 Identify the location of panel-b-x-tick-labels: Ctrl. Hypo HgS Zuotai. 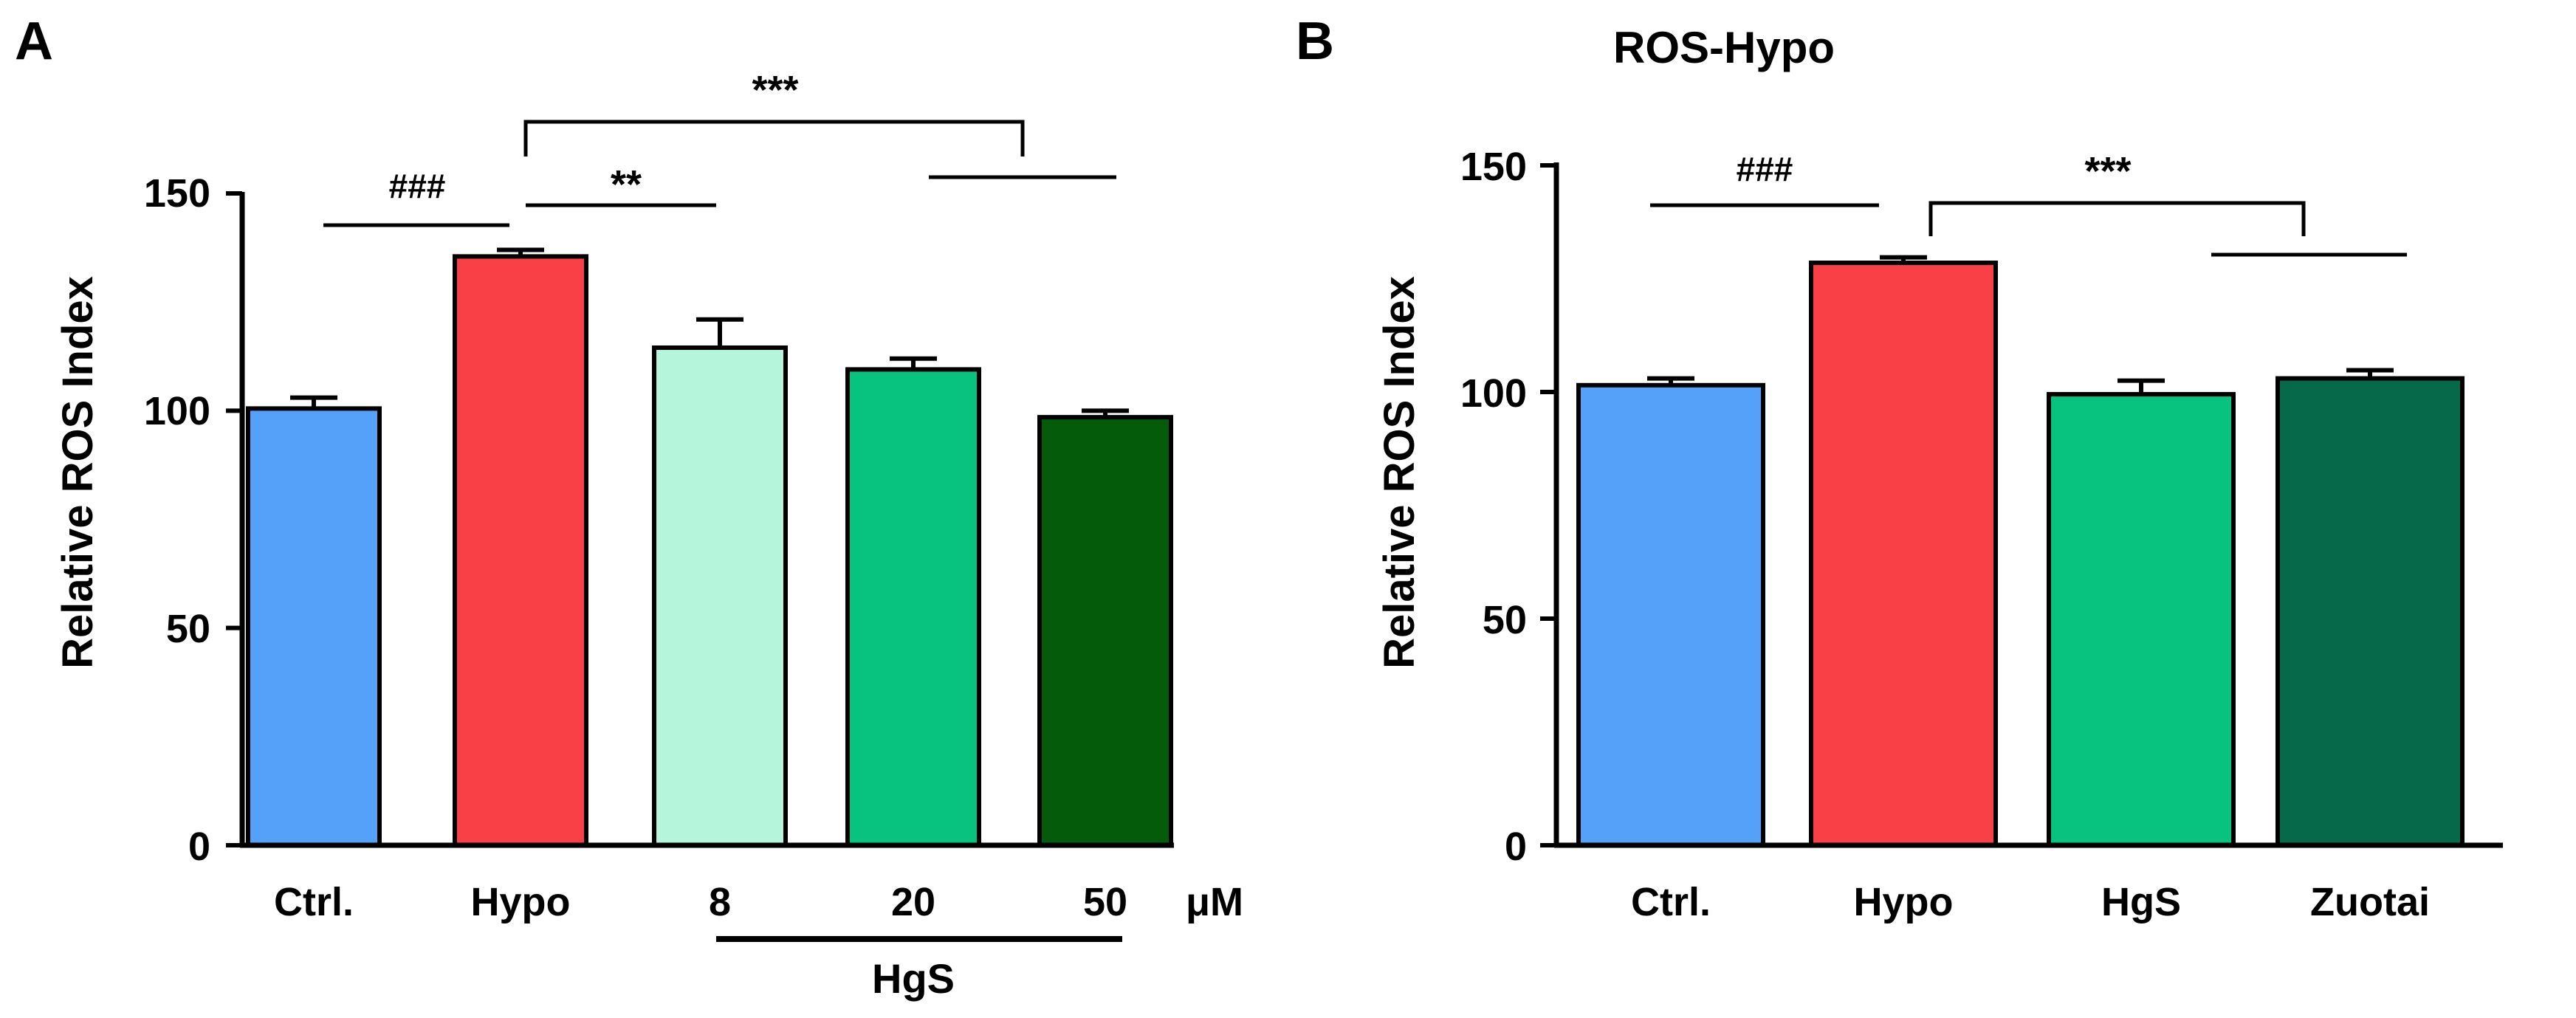
(2030, 902).